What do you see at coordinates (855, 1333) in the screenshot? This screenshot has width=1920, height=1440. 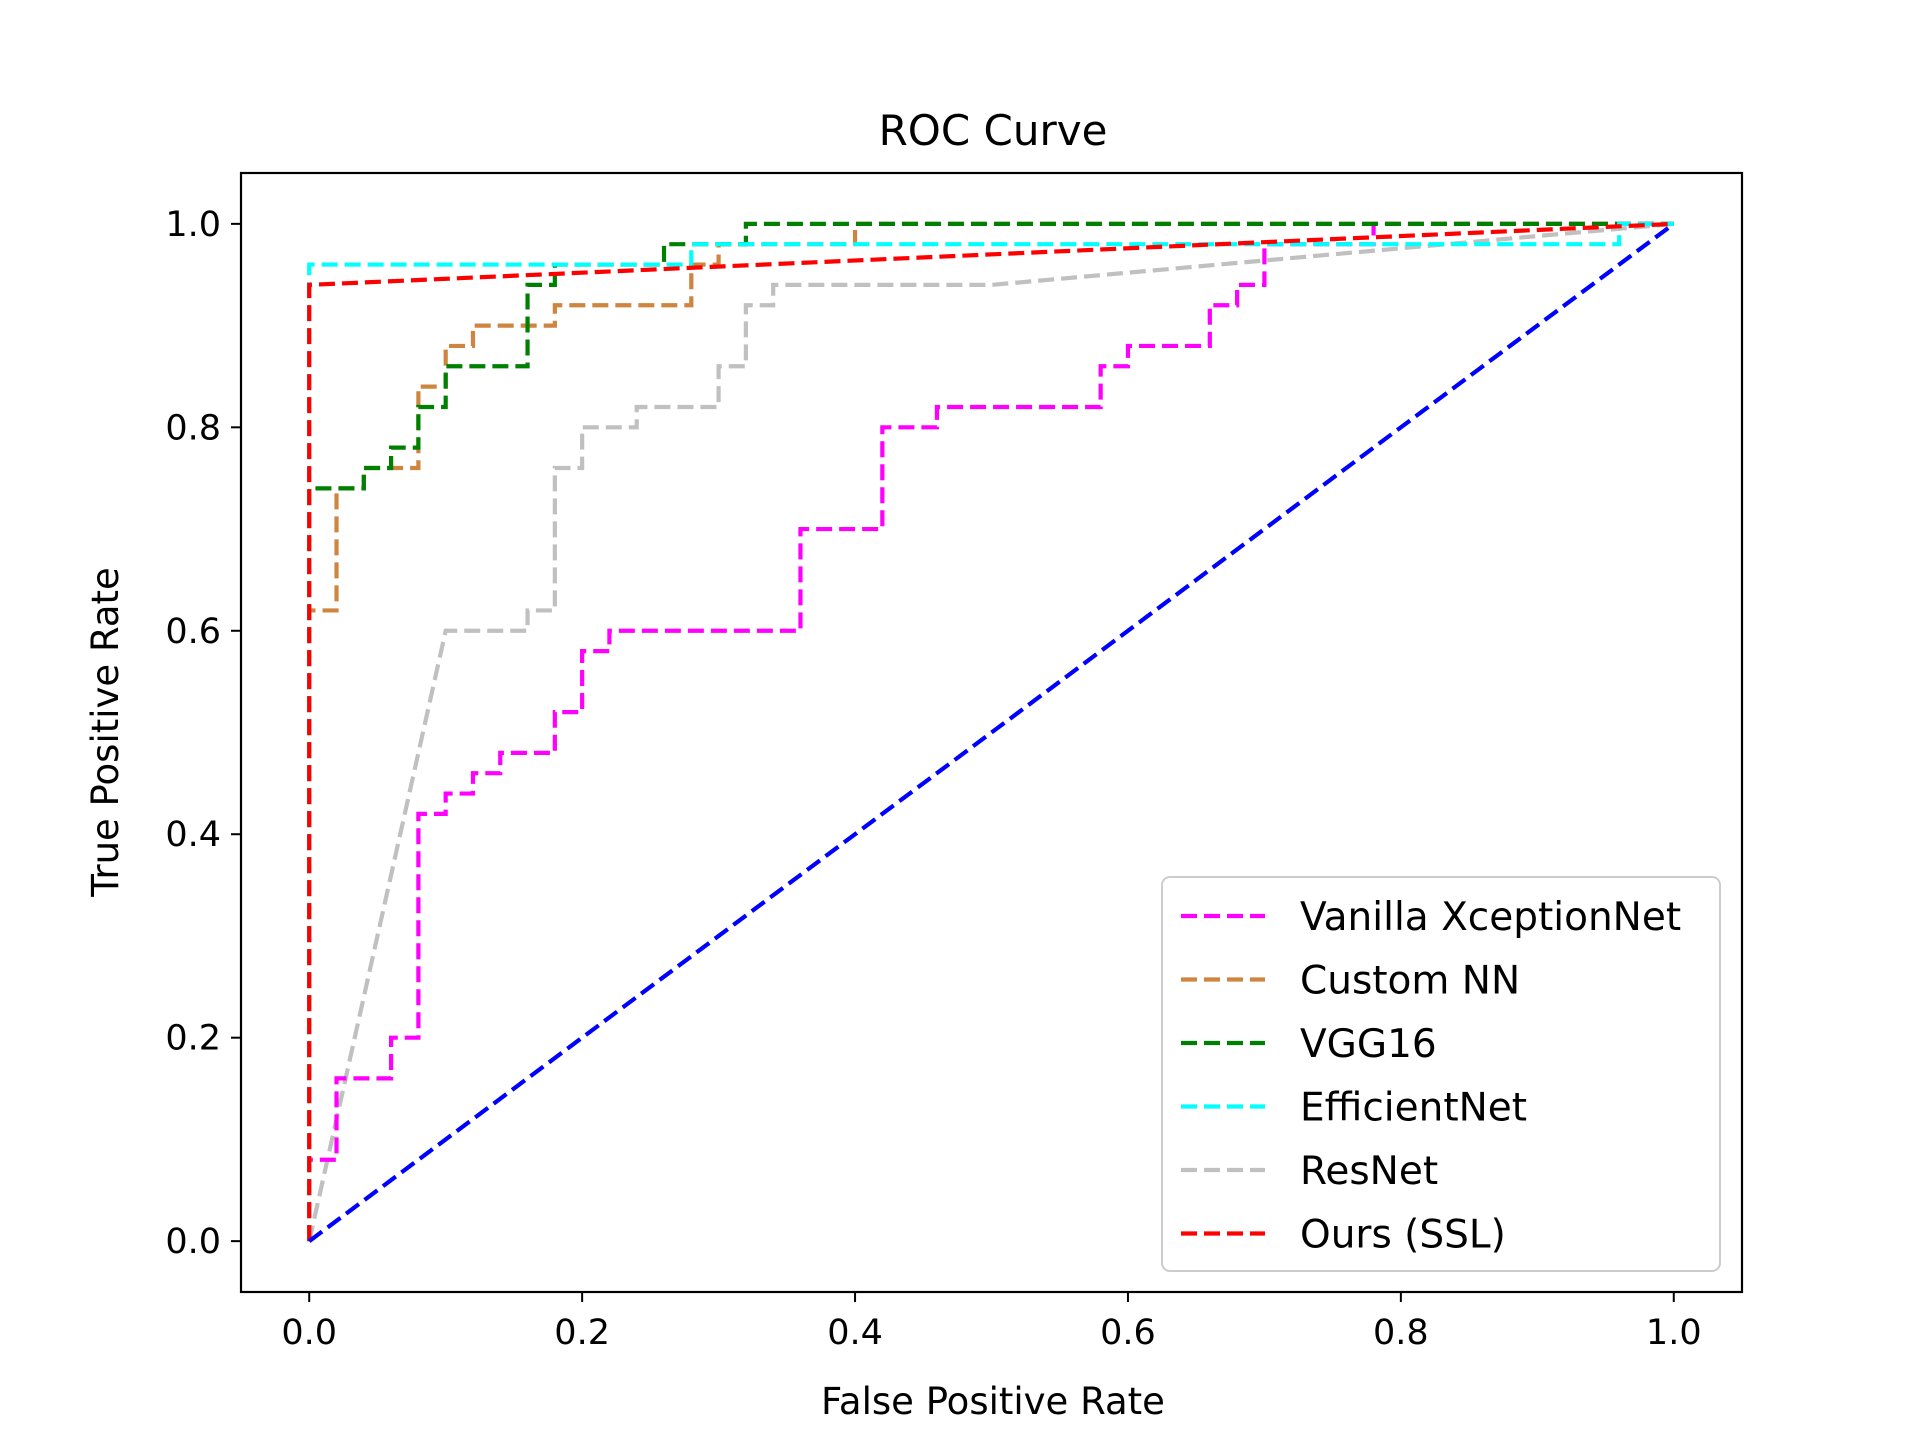 I see `x-tick-label: 0.4` at bounding box center [855, 1333].